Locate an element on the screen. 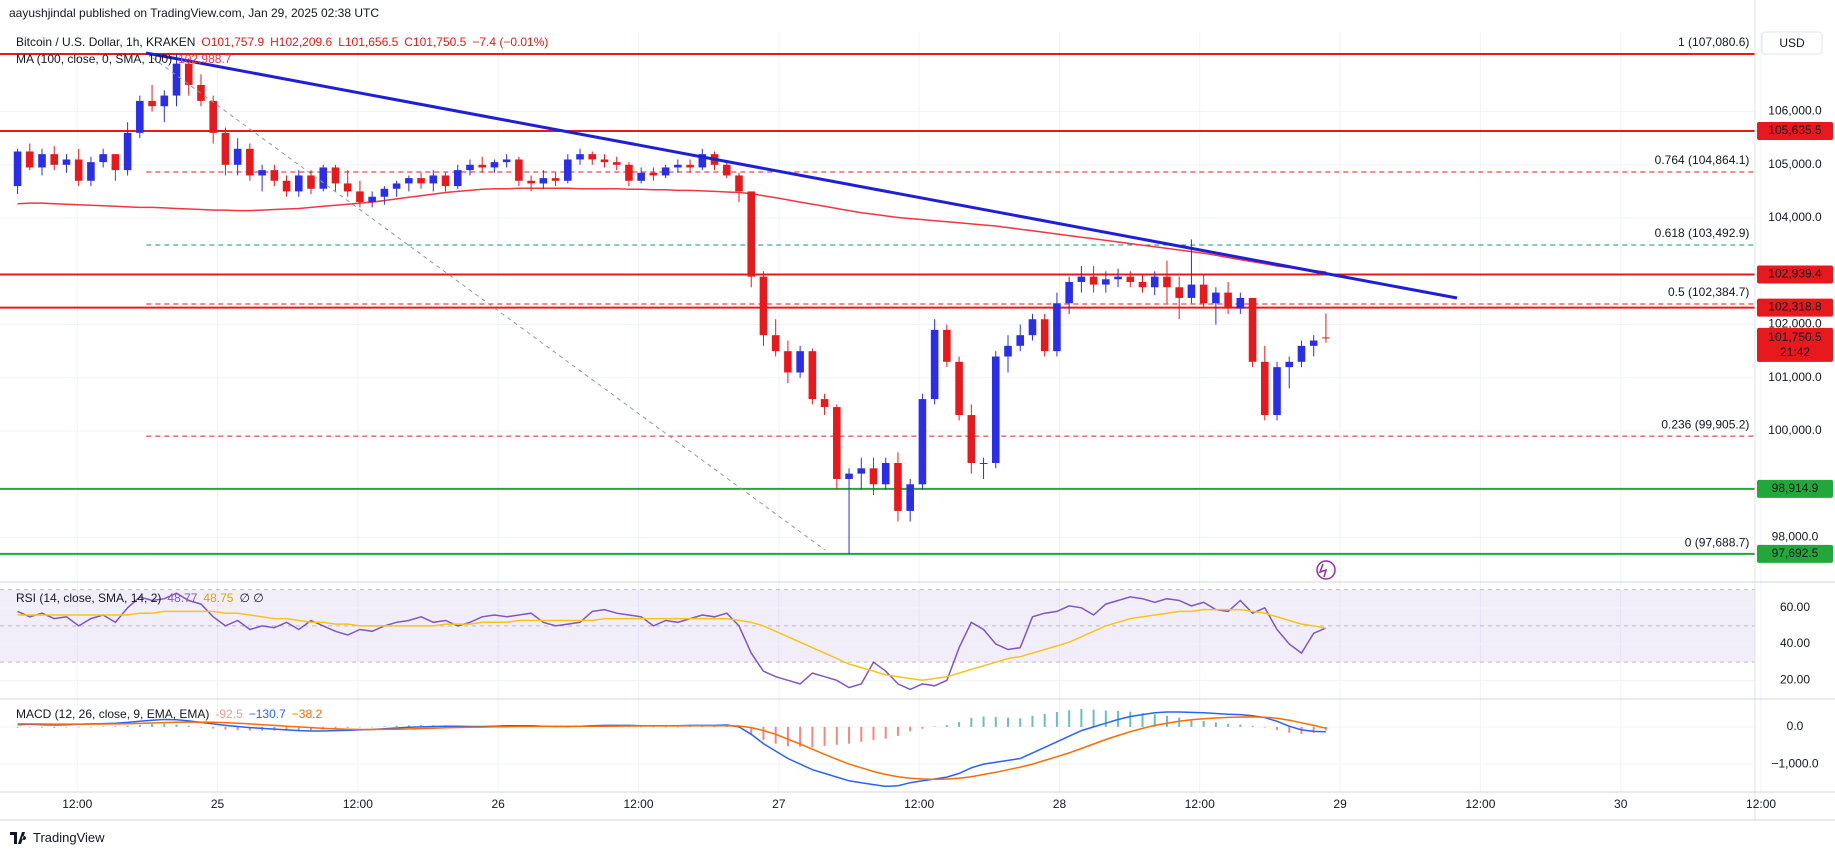 Image resolution: width=1835 pixels, height=857 pixels. price-tag-label: 105,635.5 is located at coordinates (1795, 130).